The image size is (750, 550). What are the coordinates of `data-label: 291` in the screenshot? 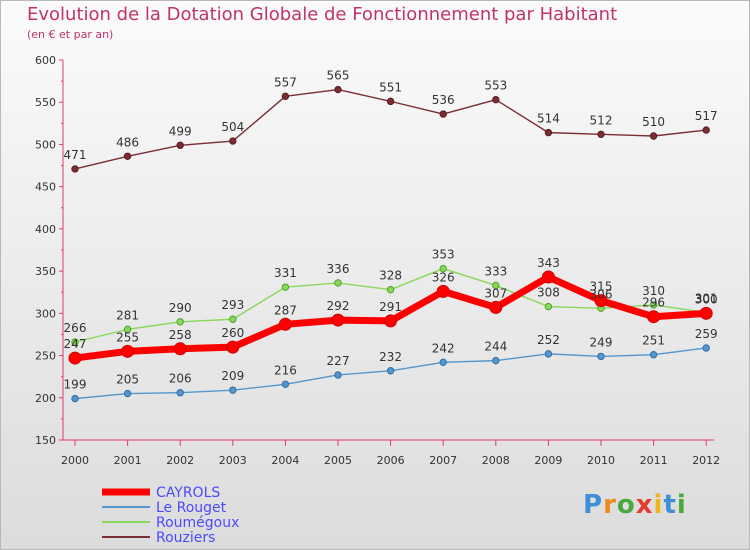 It's located at (390, 307).